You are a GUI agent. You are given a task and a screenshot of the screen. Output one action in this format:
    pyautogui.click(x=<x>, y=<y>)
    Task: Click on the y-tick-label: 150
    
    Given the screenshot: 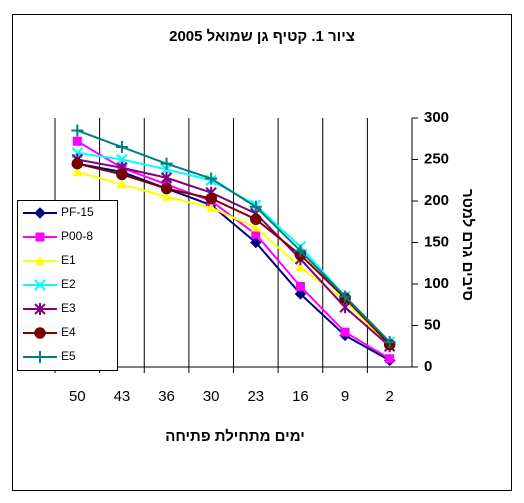 What is the action you would take?
    pyautogui.click(x=436, y=241)
    